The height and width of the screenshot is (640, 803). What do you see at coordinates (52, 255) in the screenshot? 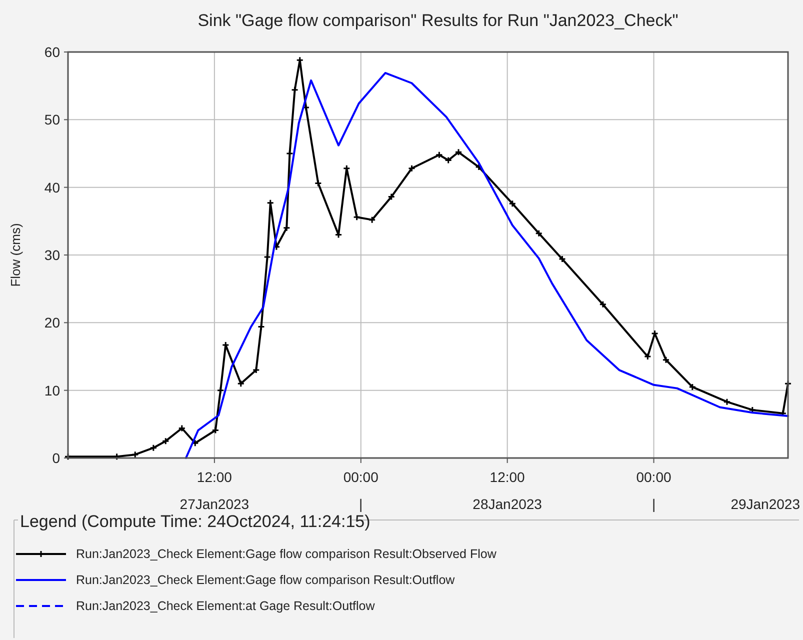
I see `y-tick-label: 30` at bounding box center [52, 255].